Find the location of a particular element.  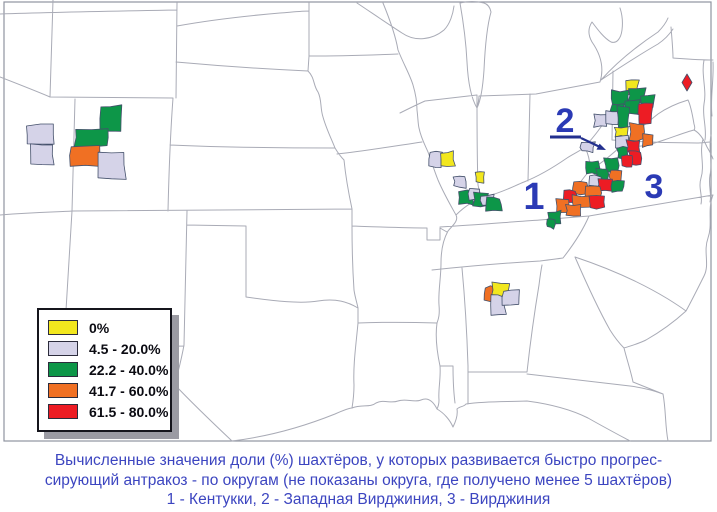

legend-row: 61.5 - 80.0% is located at coordinates (109, 411).